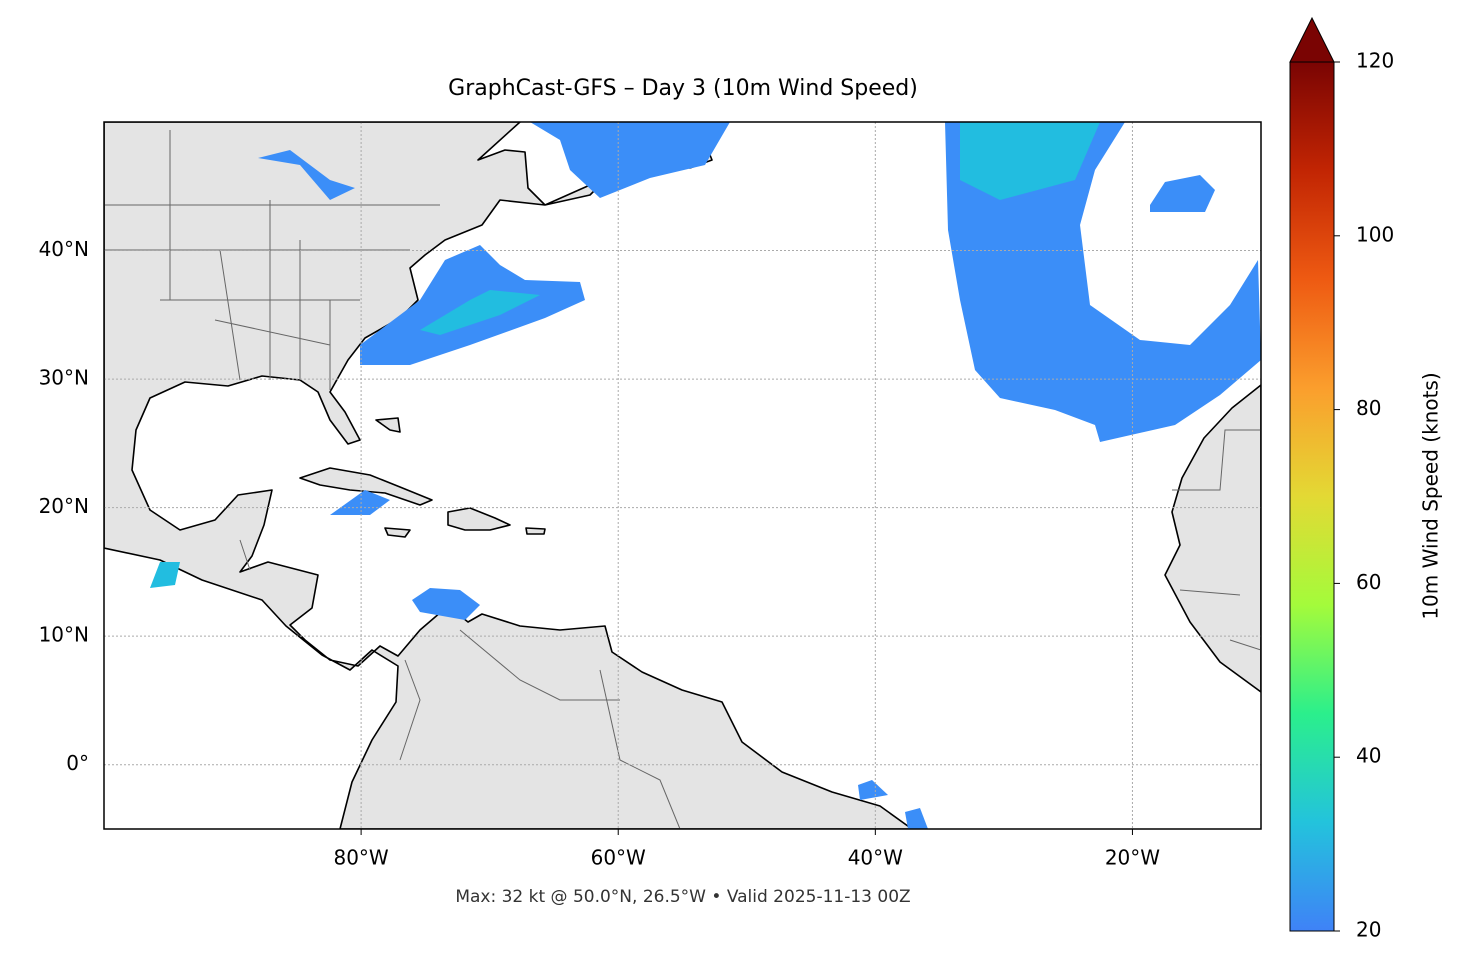  I want to click on x-tick-label: 60°W, so click(618, 858).